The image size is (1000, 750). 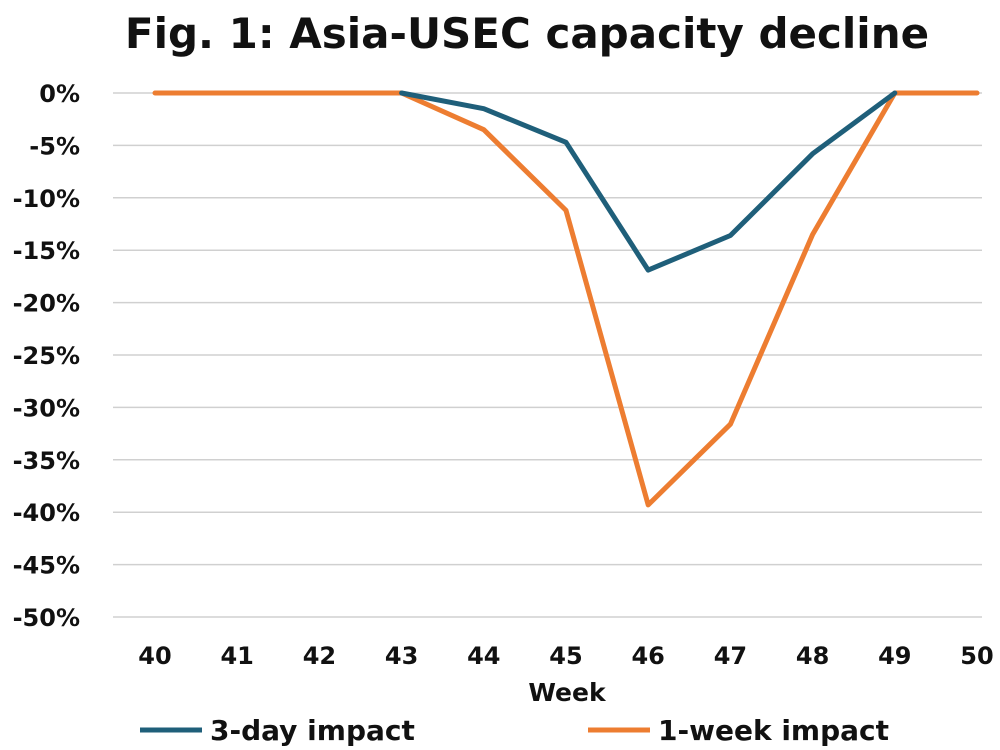 What do you see at coordinates (46, 408) in the screenshot?
I see `y-tick-label: -30%` at bounding box center [46, 408].